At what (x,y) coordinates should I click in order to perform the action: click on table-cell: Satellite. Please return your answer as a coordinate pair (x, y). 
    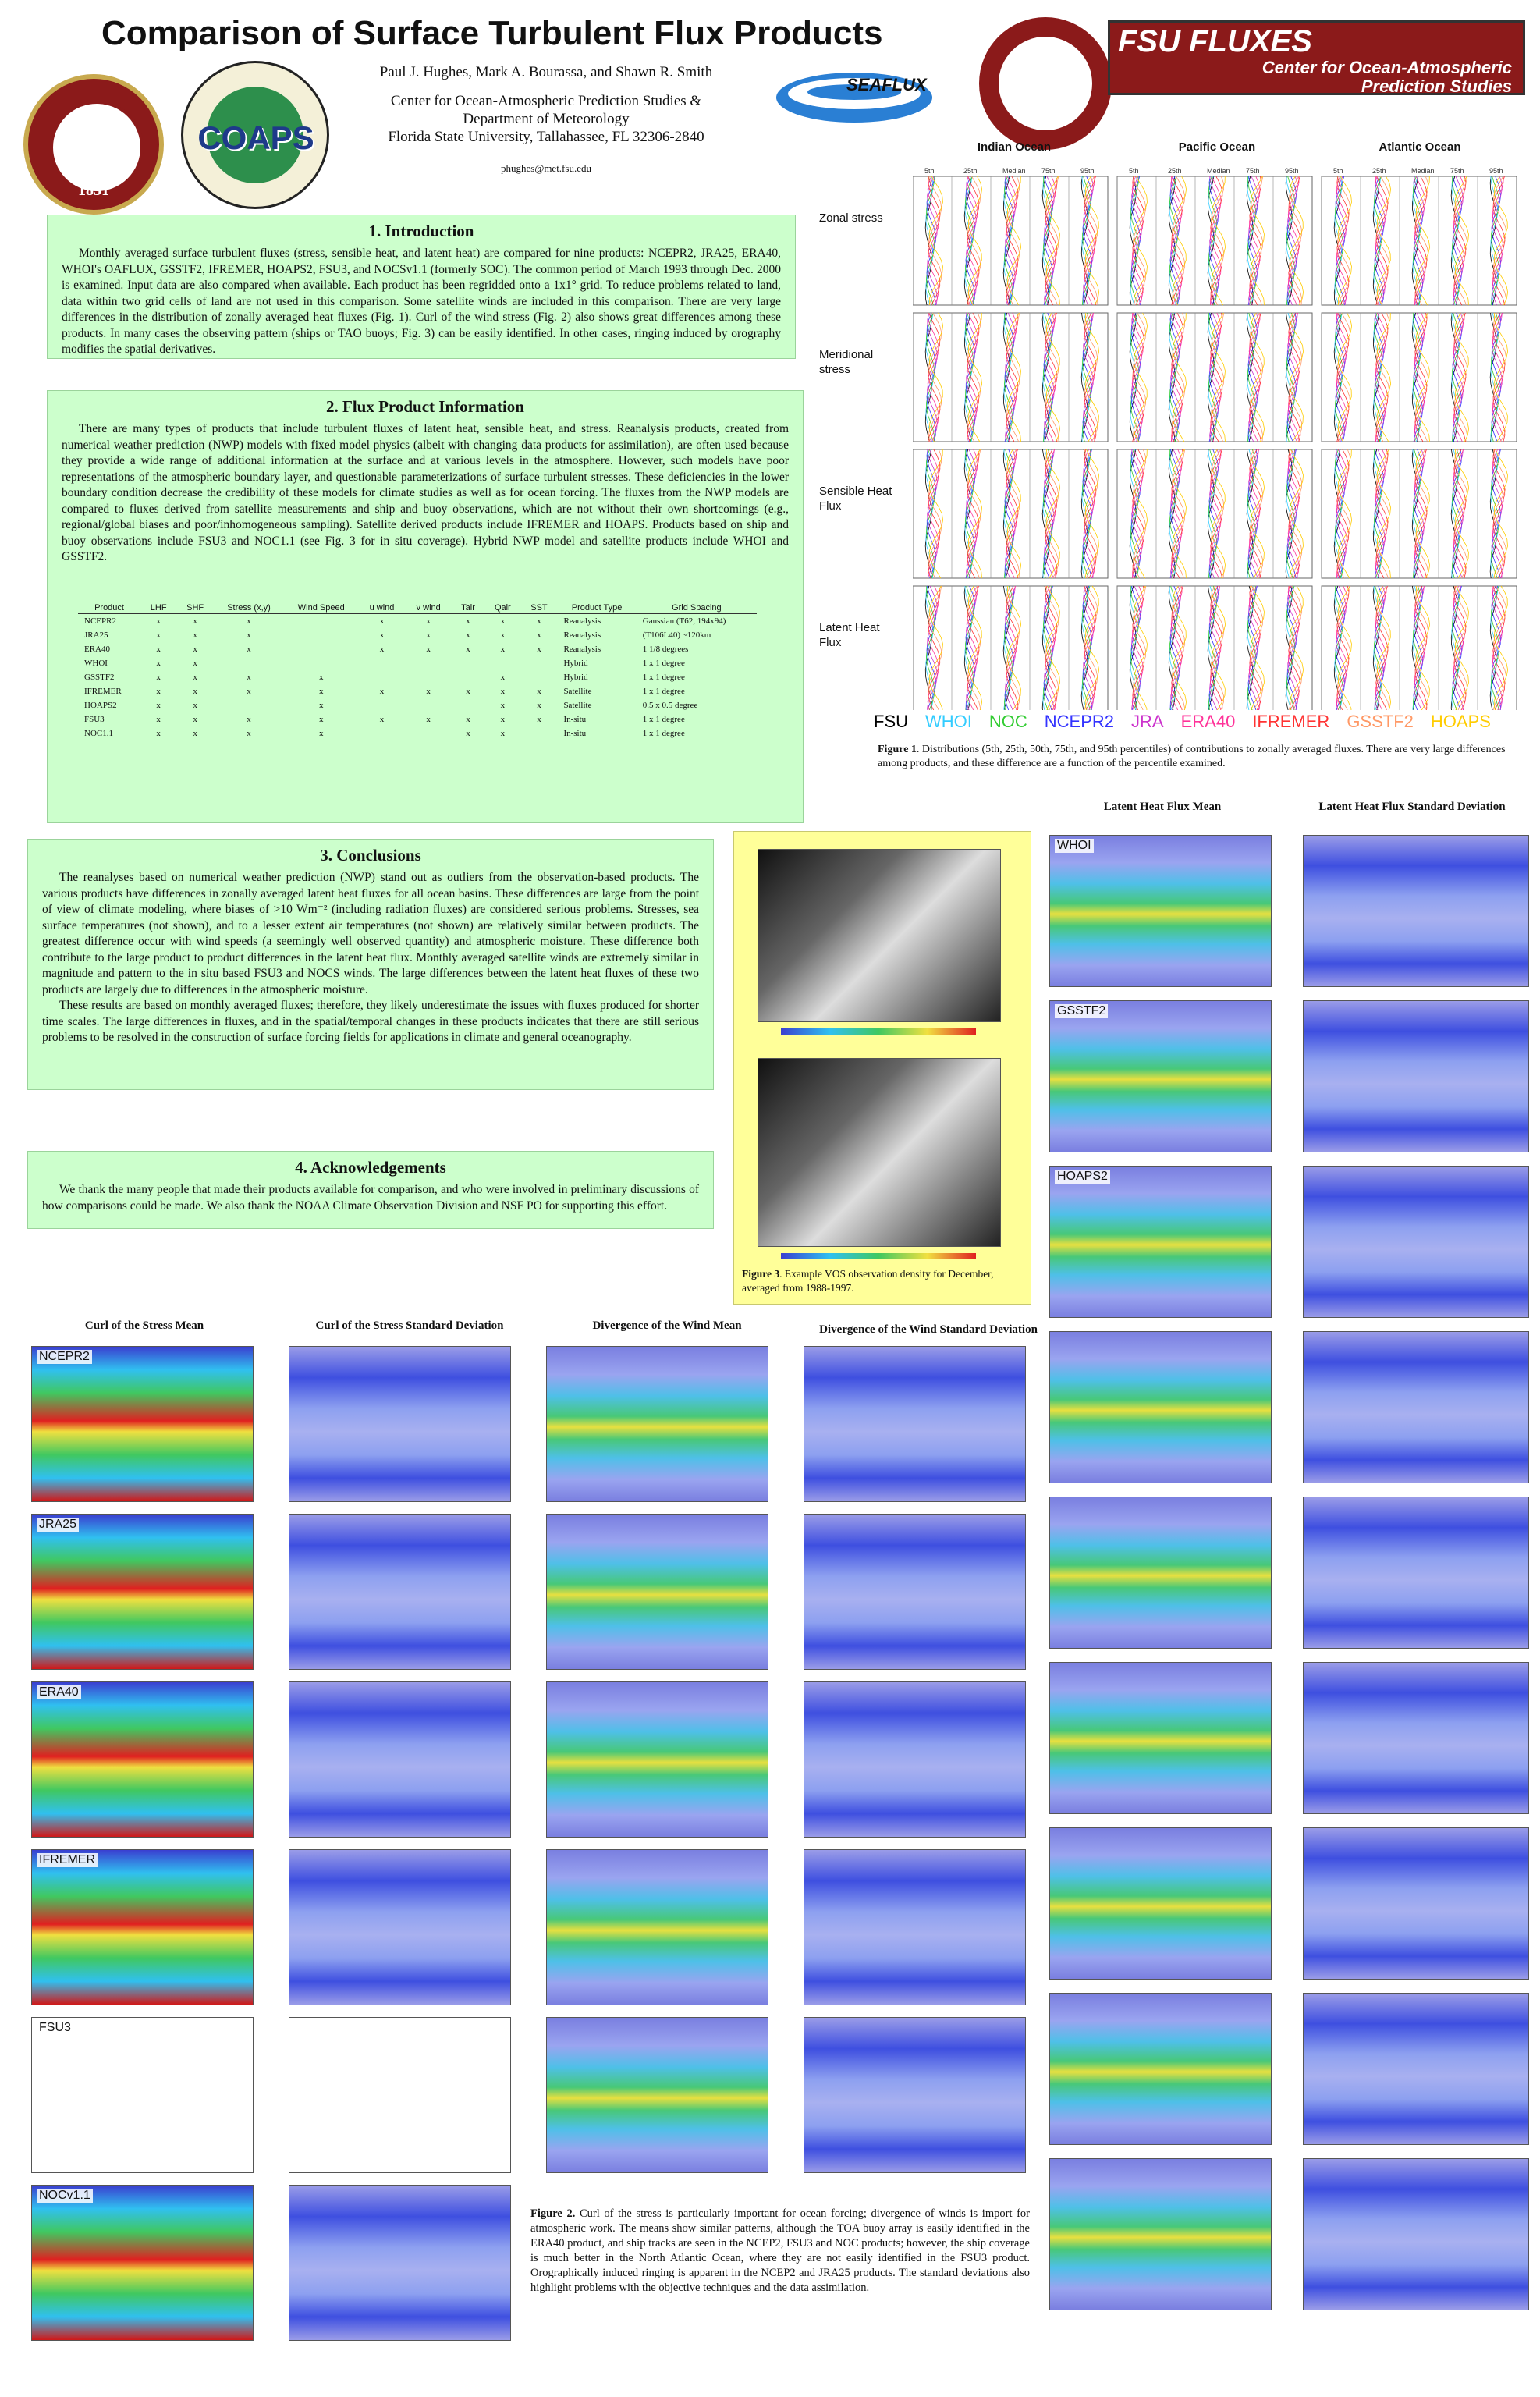
    Looking at the image, I should click on (577, 691).